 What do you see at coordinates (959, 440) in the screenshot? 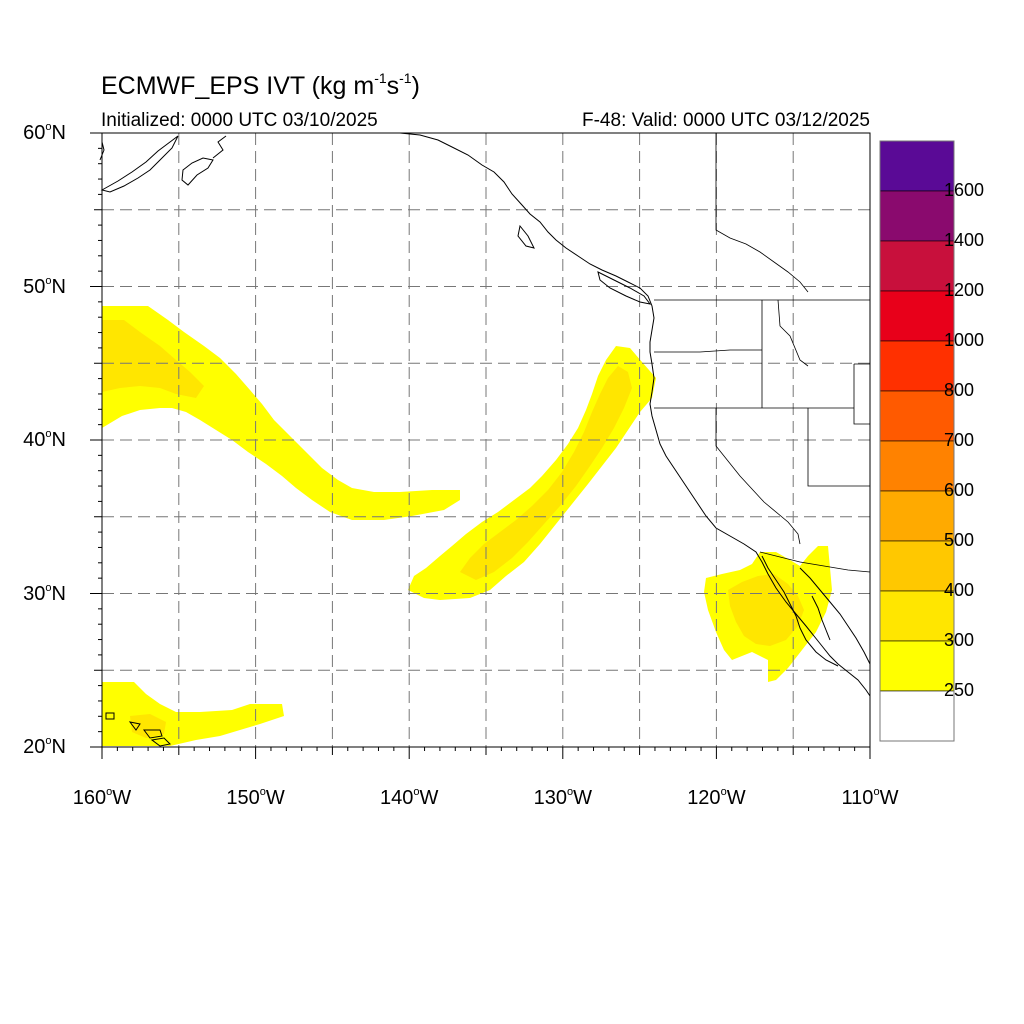
I see `colorbar-label: 700` at bounding box center [959, 440].